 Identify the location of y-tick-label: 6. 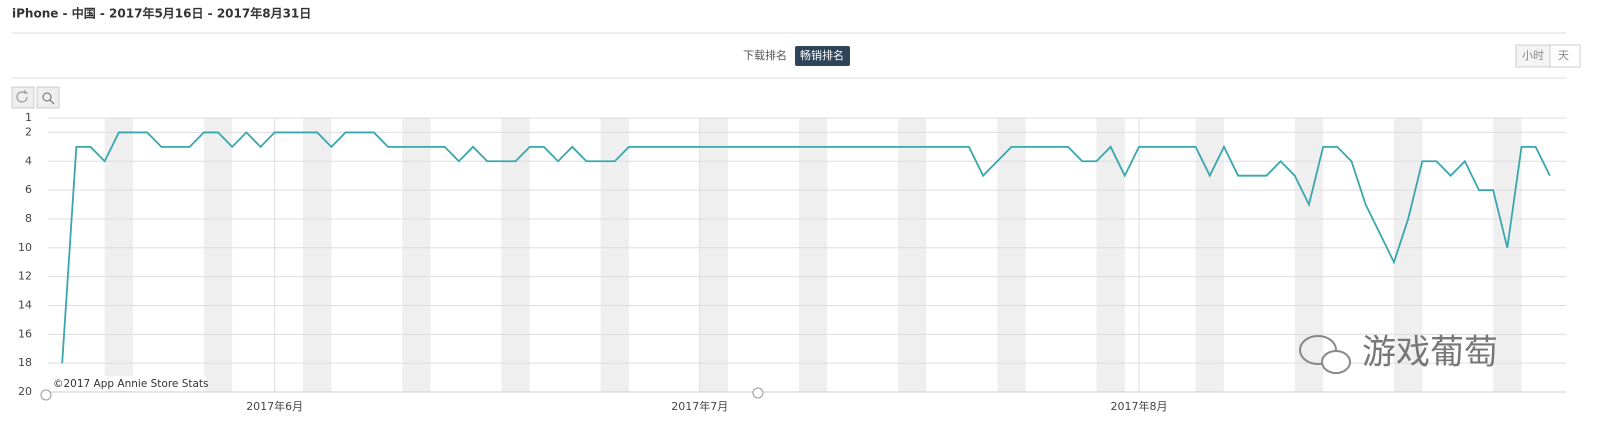
(28, 189).